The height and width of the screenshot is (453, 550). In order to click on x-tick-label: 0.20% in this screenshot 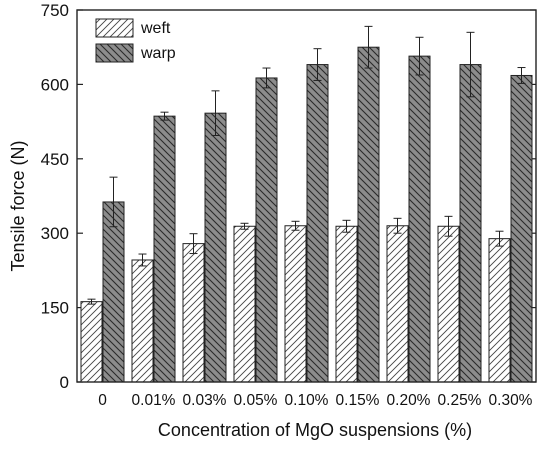, I will do `click(409, 400)`.